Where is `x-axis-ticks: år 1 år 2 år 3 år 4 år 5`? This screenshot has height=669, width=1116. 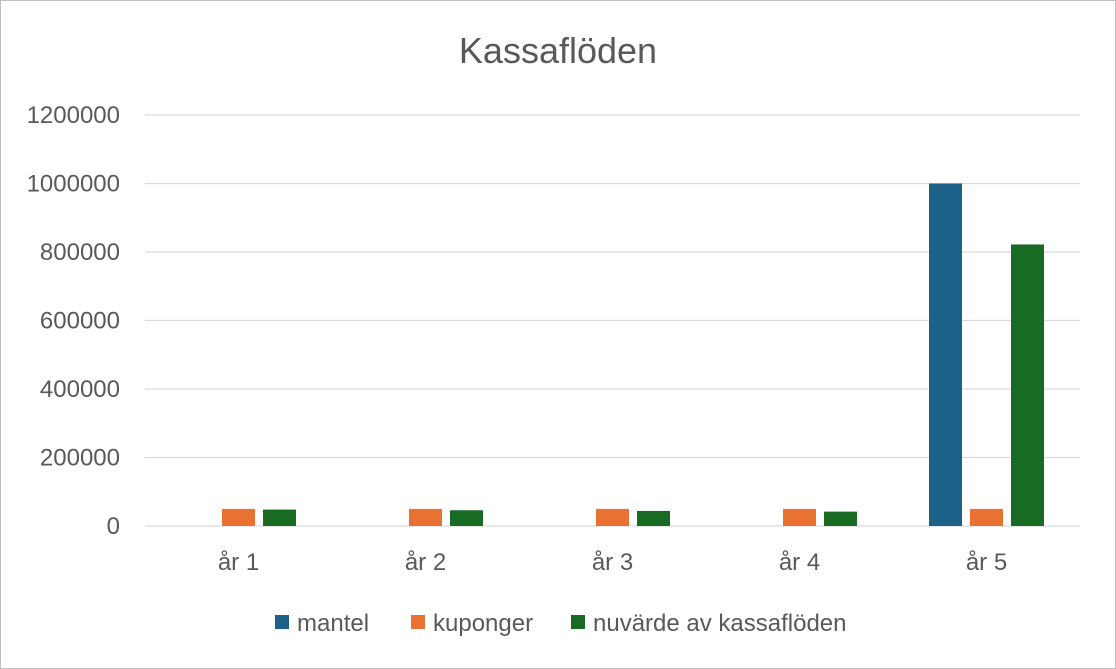 x-axis-ticks: år 1 år 2 år 3 år 4 år 5 is located at coordinates (612, 562).